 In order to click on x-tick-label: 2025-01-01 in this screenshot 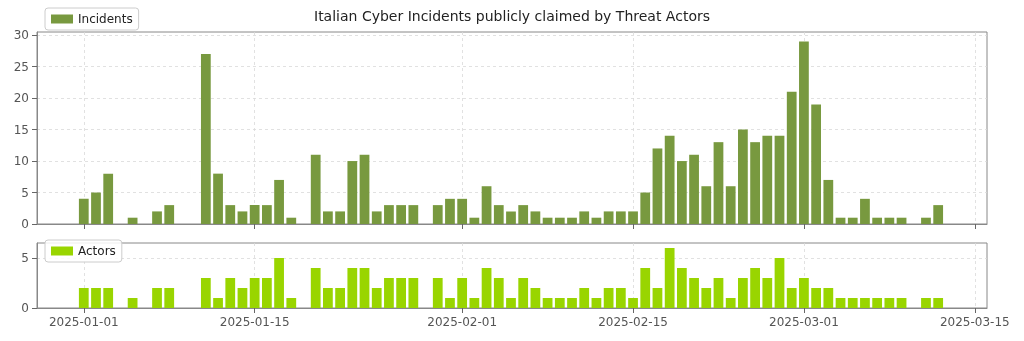, I will do `click(83, 322)`.